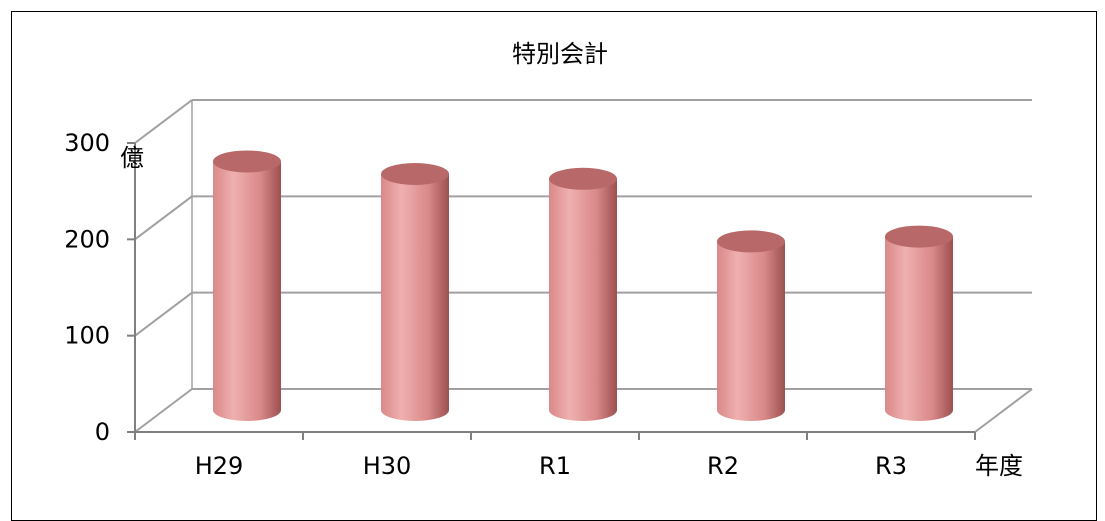 The image size is (1105, 521). I want to click on x-axis-unit-label: 年度, so click(999, 466).